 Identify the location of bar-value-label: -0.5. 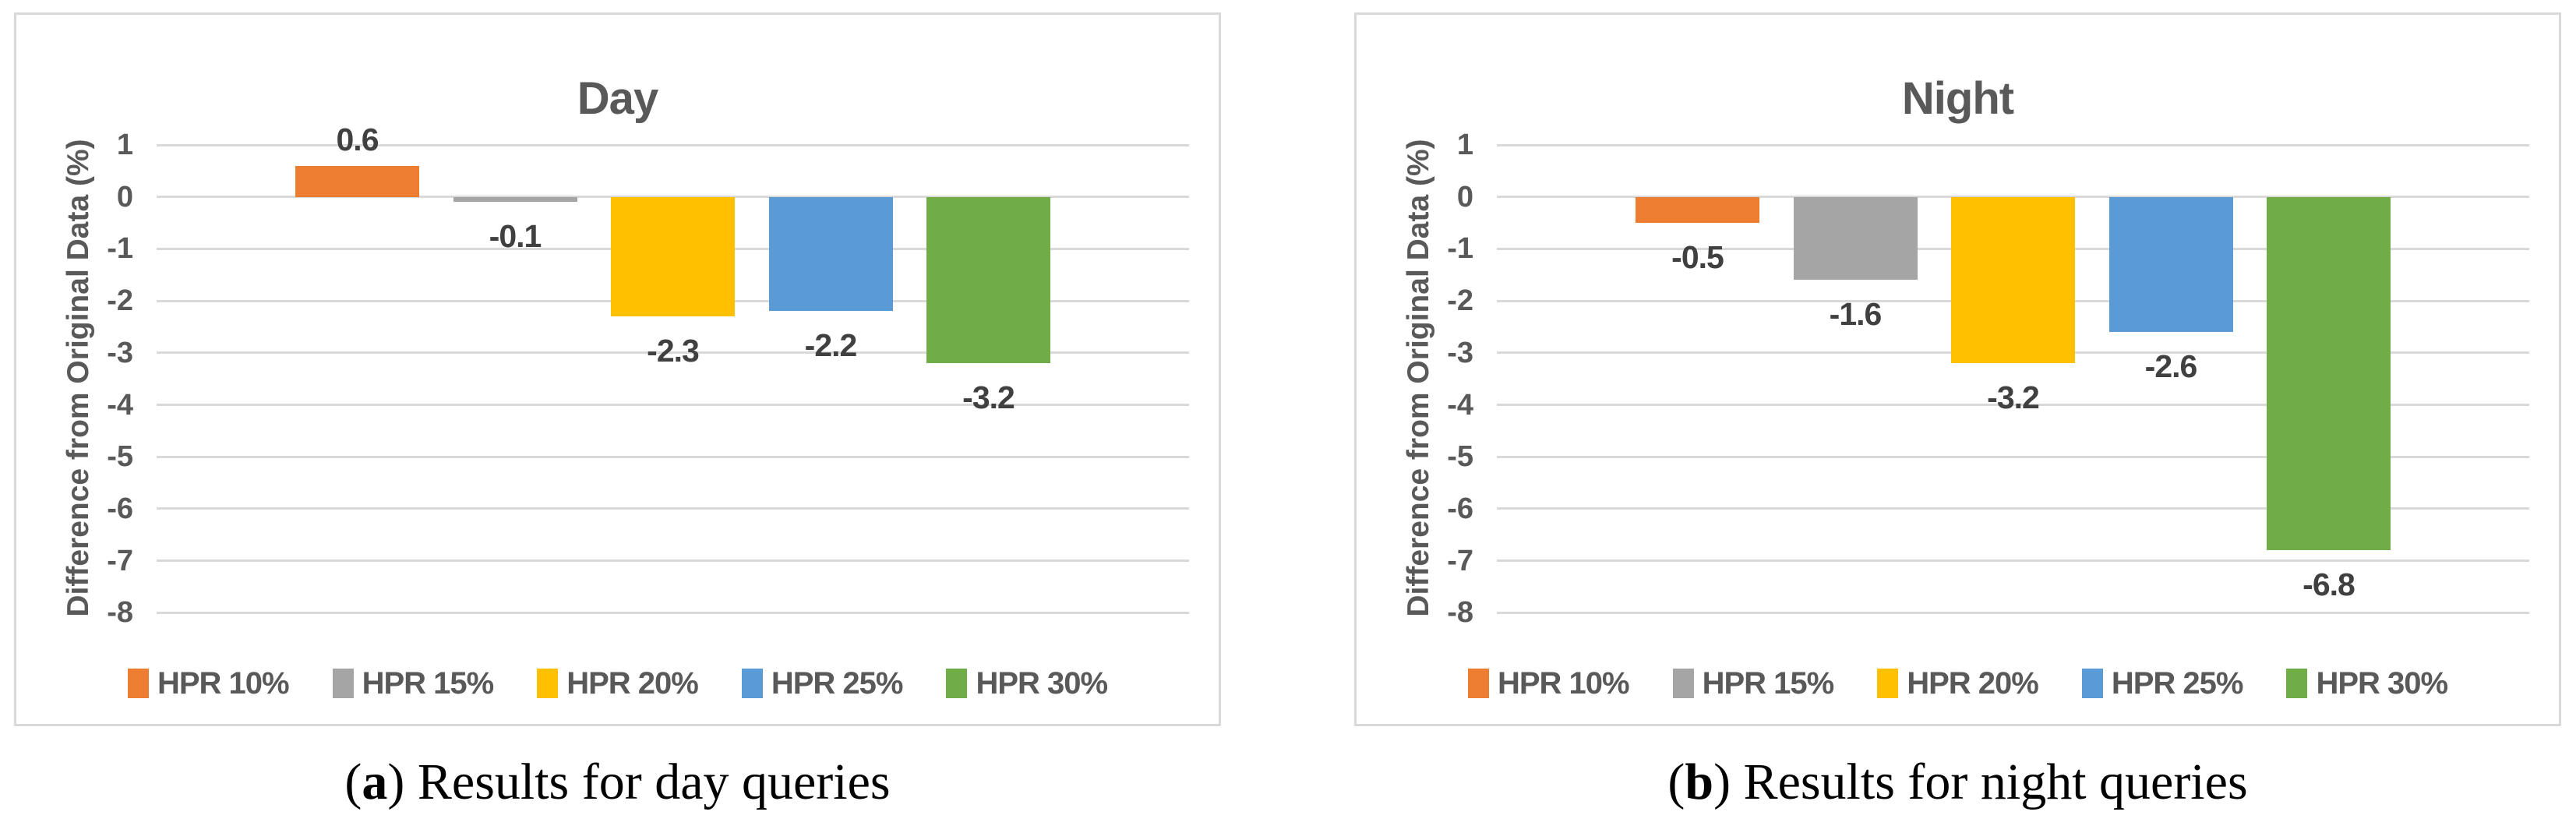
(1697, 258).